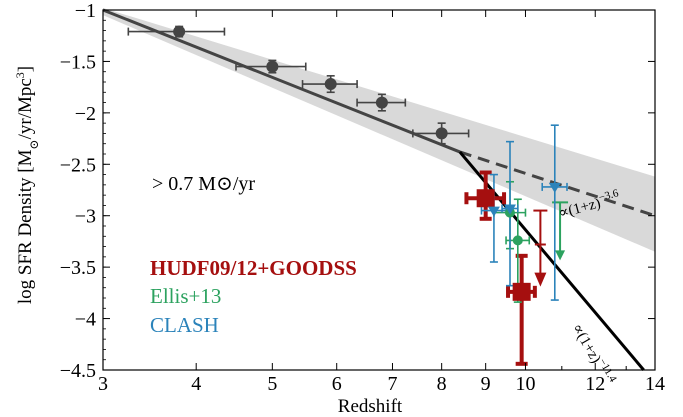 Image resolution: width=683 pixels, height=417 pixels. Describe the element at coordinates (103, 384) in the screenshot. I see `x-tick-label-0: 3` at that location.